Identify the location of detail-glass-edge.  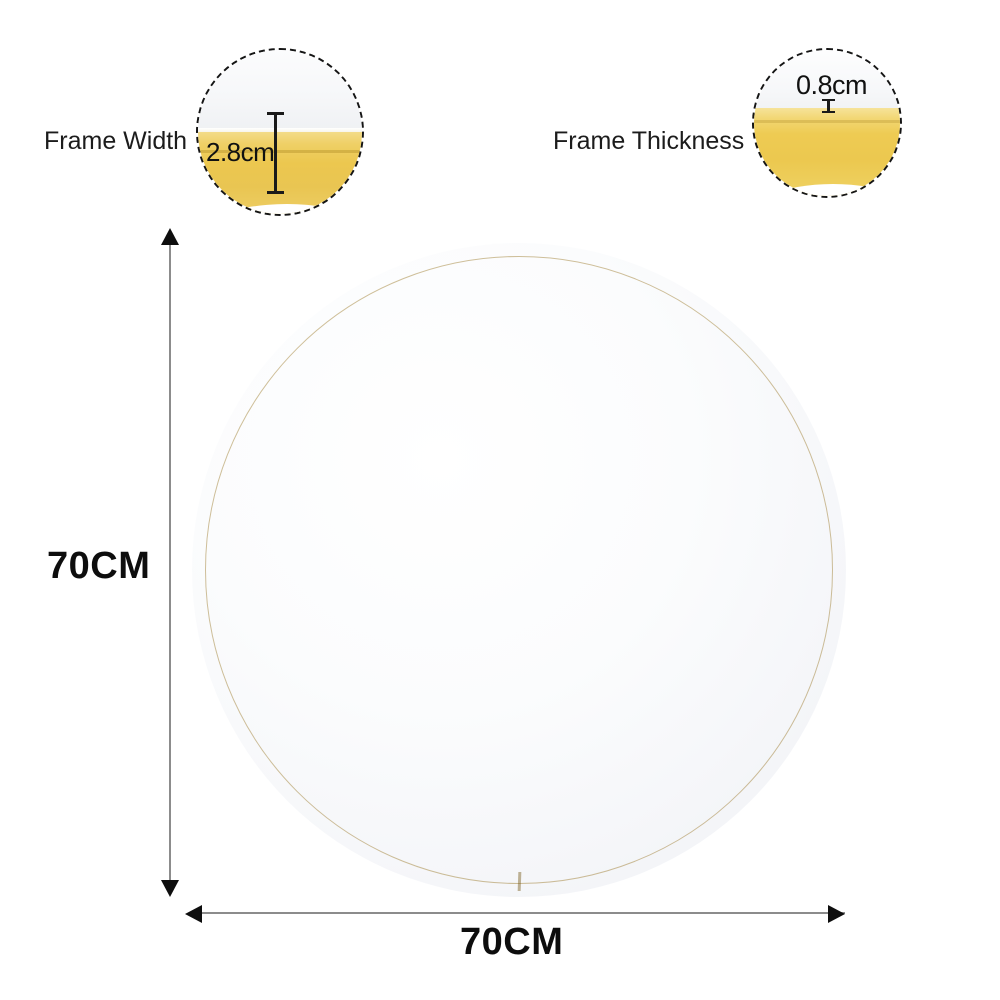
(280, 131).